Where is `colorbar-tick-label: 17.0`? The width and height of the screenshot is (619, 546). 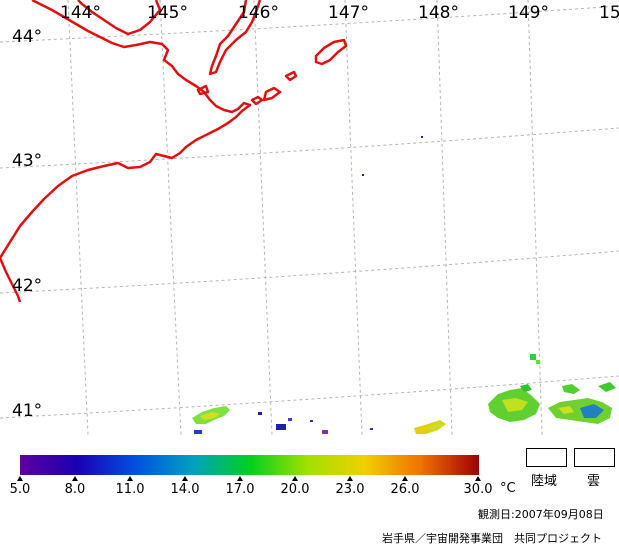
colorbar-tick-label: 17.0 is located at coordinates (240, 489).